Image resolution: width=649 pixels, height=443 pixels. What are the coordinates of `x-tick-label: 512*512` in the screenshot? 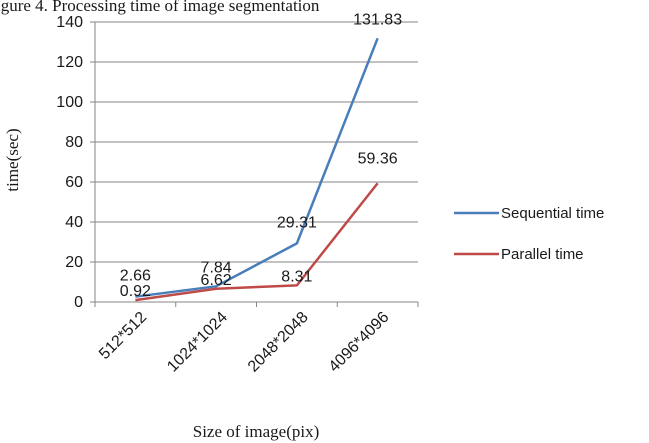 It's located at (123, 336).